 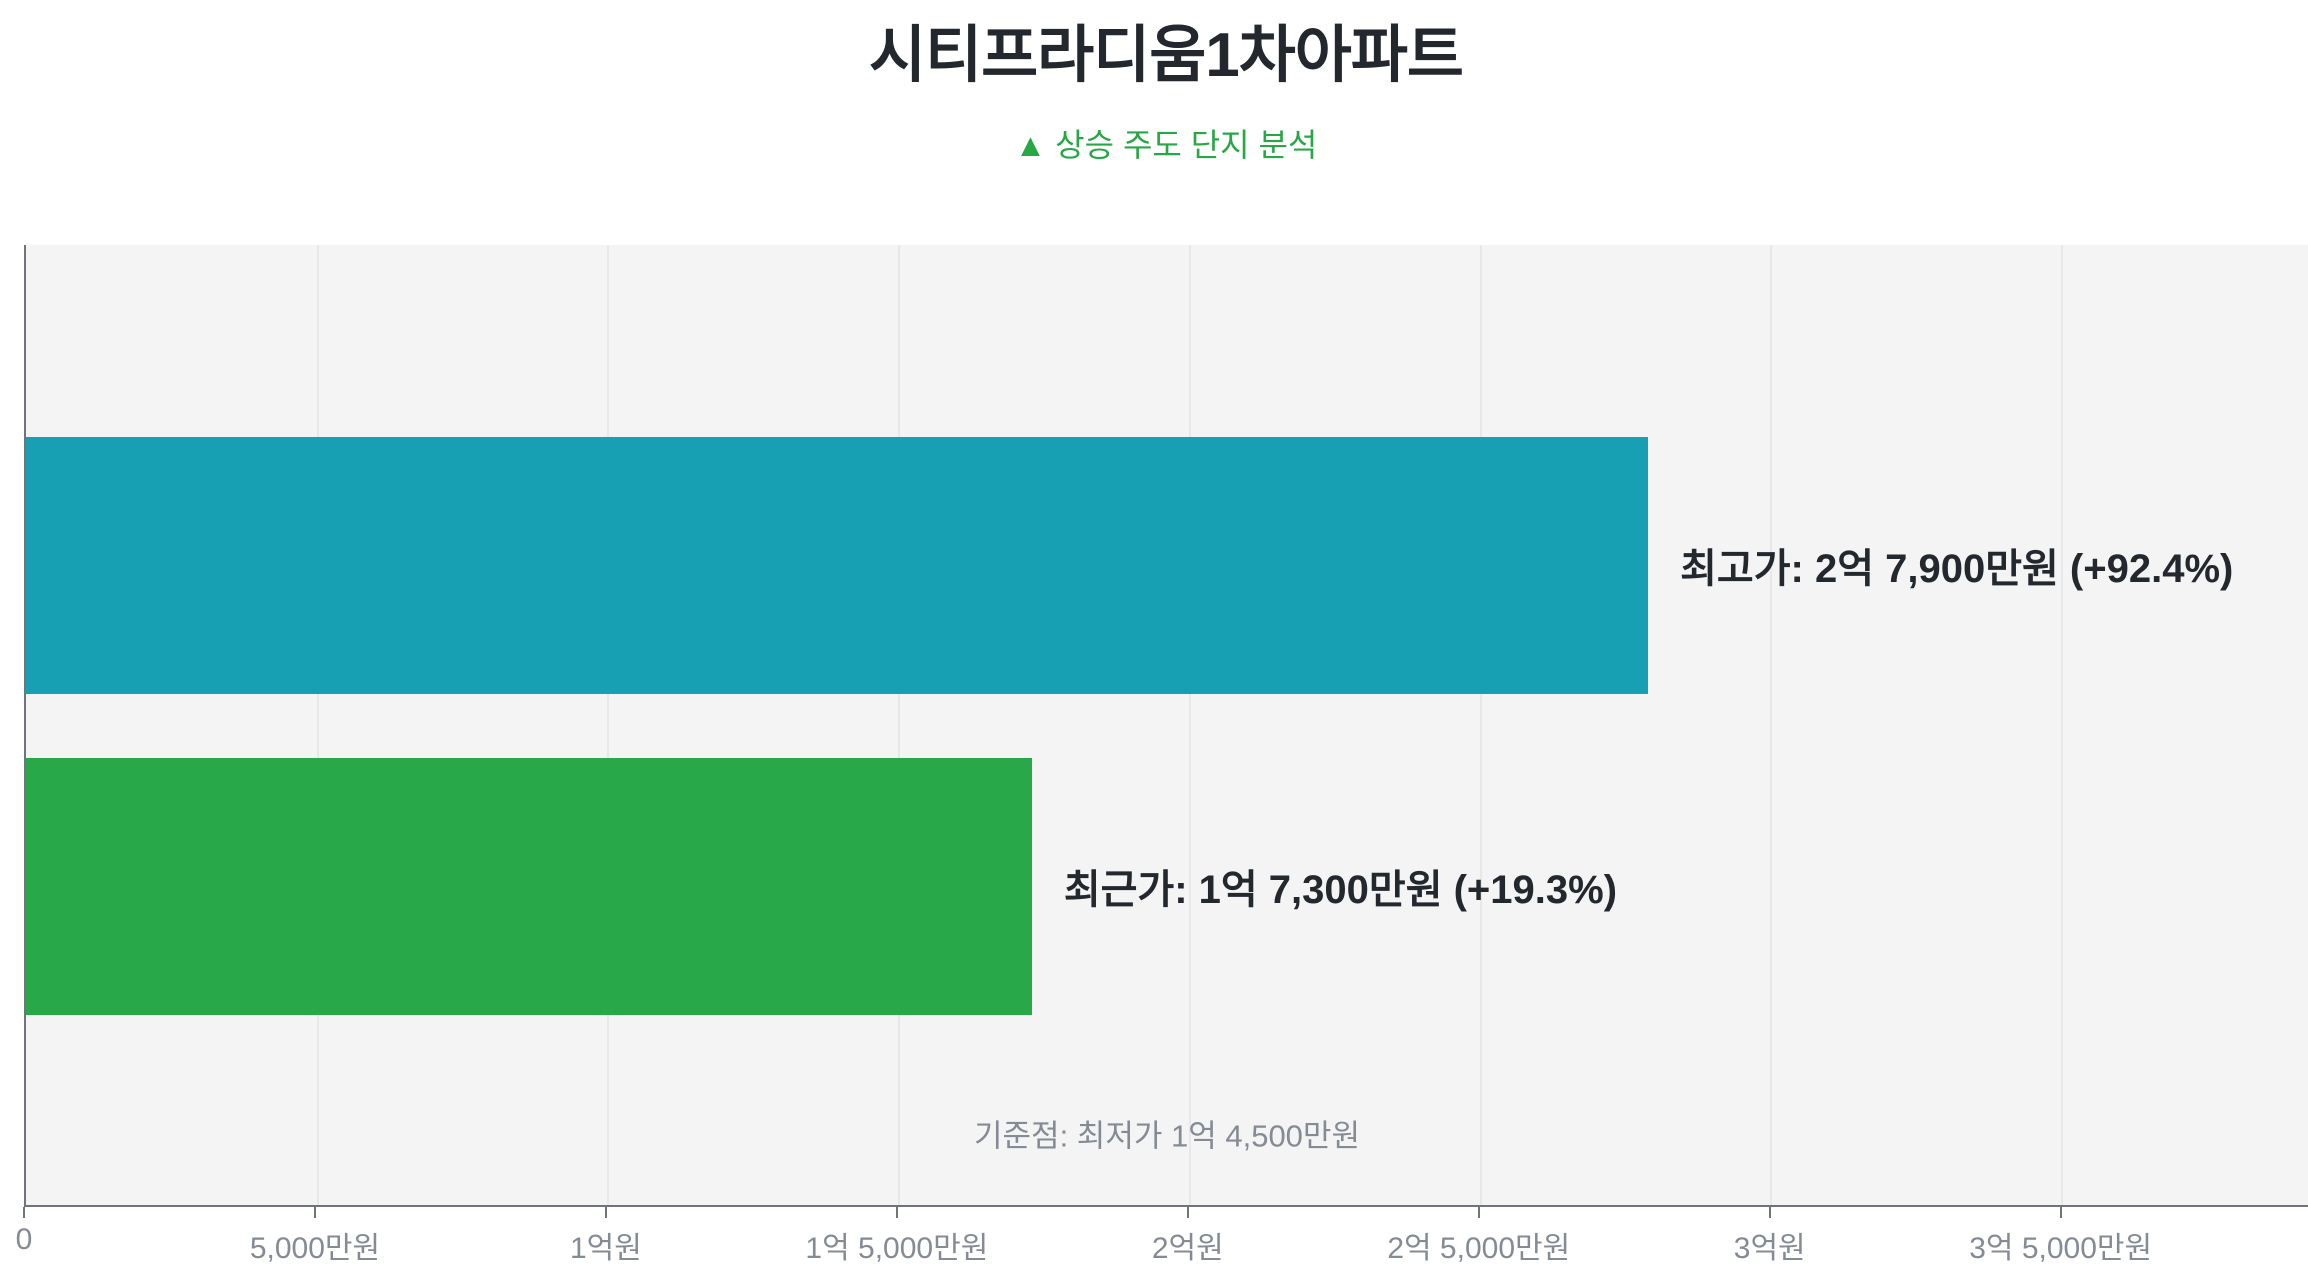 What do you see at coordinates (1166, 55) in the screenshot?
I see `chart-title: 시티프라디움1차아파트` at bounding box center [1166, 55].